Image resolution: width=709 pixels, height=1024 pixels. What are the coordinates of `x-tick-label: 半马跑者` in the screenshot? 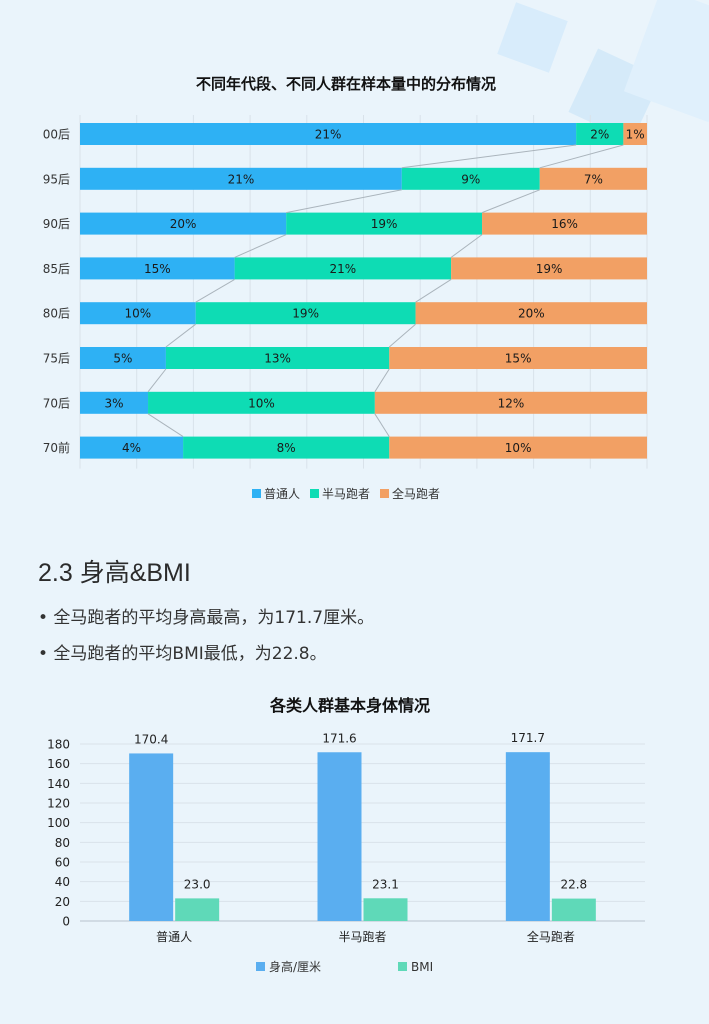 It's located at (362, 937).